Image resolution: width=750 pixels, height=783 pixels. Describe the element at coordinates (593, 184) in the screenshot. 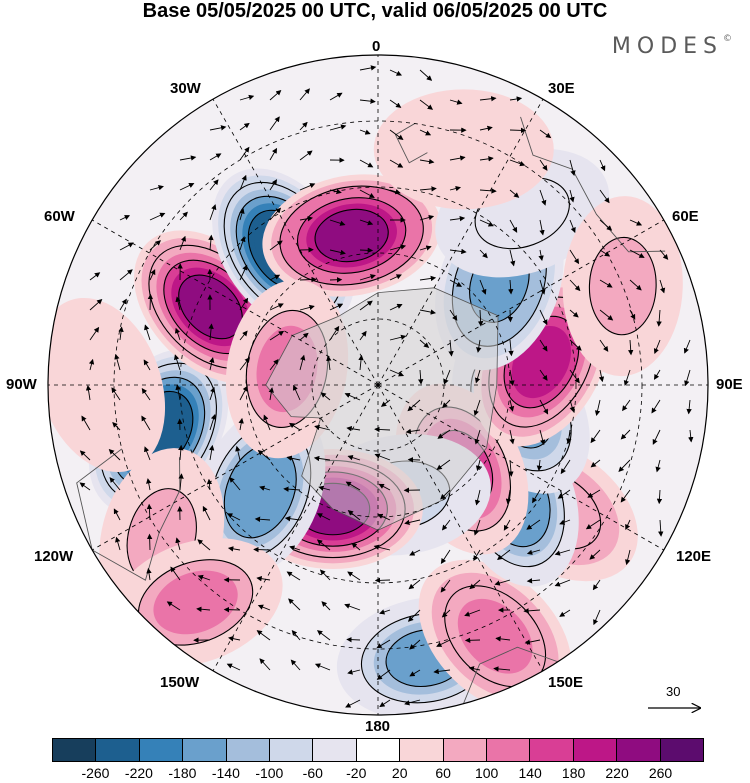

I see `australia-coastline` at that location.